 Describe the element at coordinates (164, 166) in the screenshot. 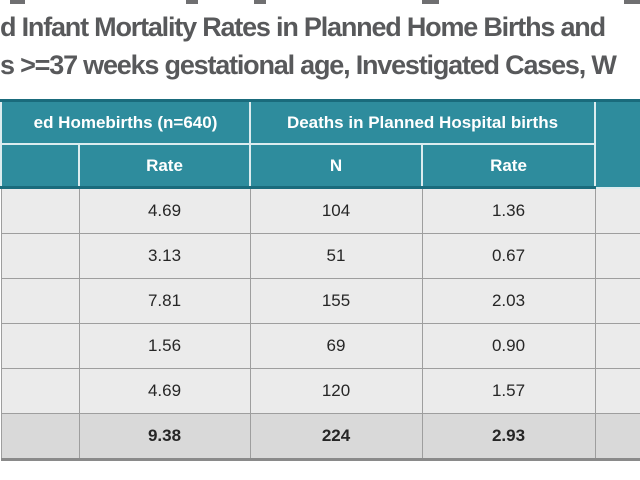

I see `header-rate-homebirths: Rate` at that location.